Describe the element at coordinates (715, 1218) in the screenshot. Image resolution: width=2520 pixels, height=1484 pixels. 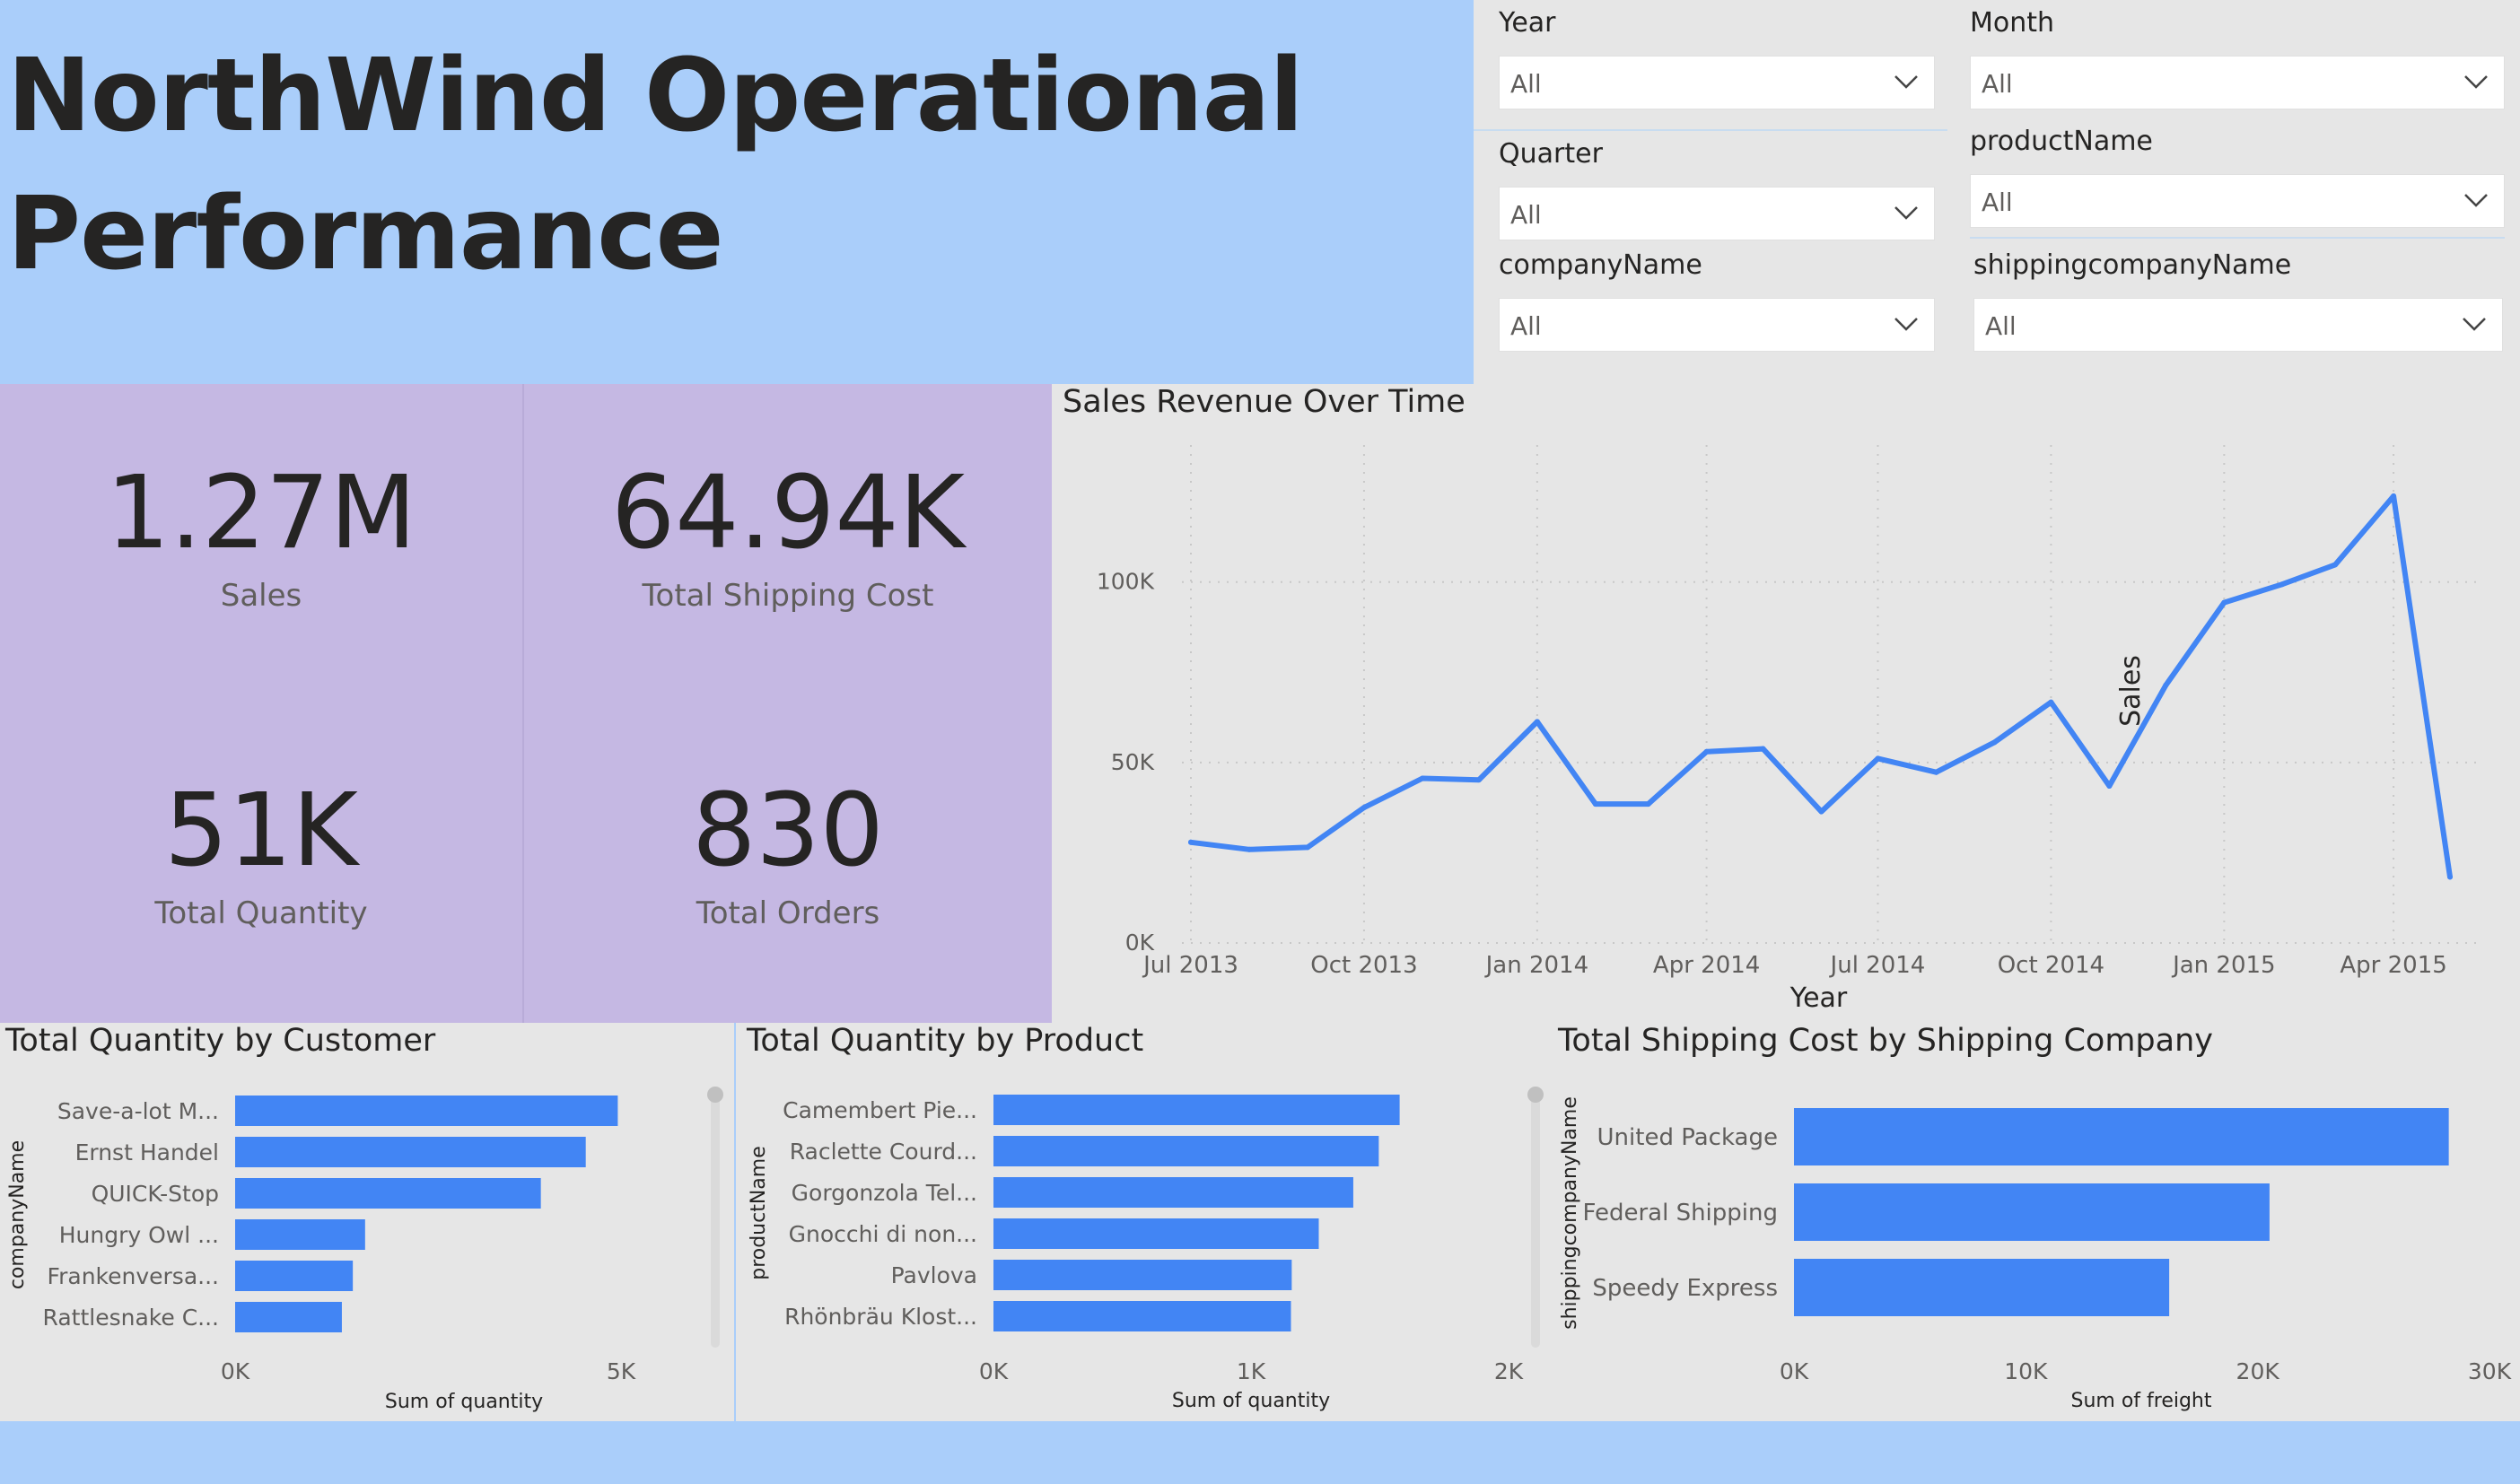
I see `scrollbar-track` at that location.